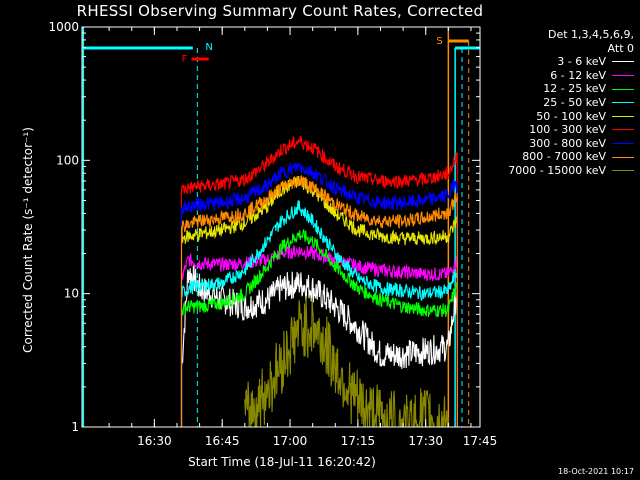 The image size is (640, 480). Describe the element at coordinates (63, 27) in the screenshot. I see `y-tick-label-3: 1000` at that location.